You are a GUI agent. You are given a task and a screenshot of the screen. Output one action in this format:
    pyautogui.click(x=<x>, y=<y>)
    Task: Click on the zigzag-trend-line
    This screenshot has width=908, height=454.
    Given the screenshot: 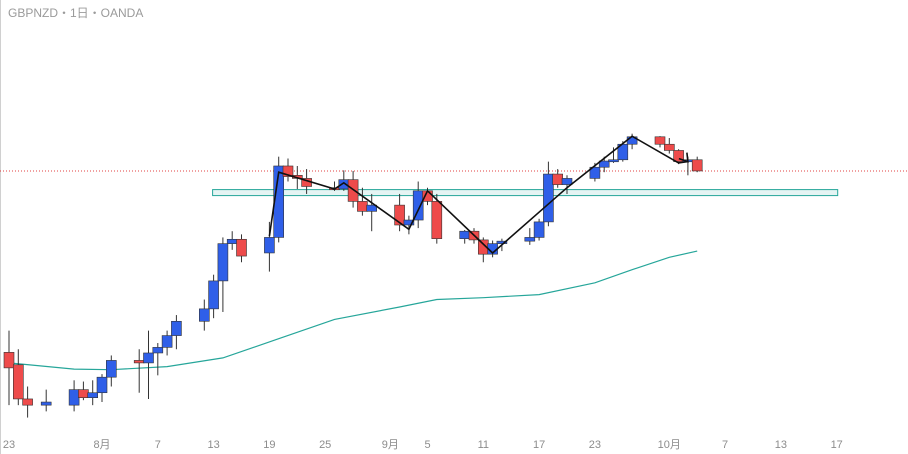 What is the action you would take?
    pyautogui.click(x=478, y=195)
    